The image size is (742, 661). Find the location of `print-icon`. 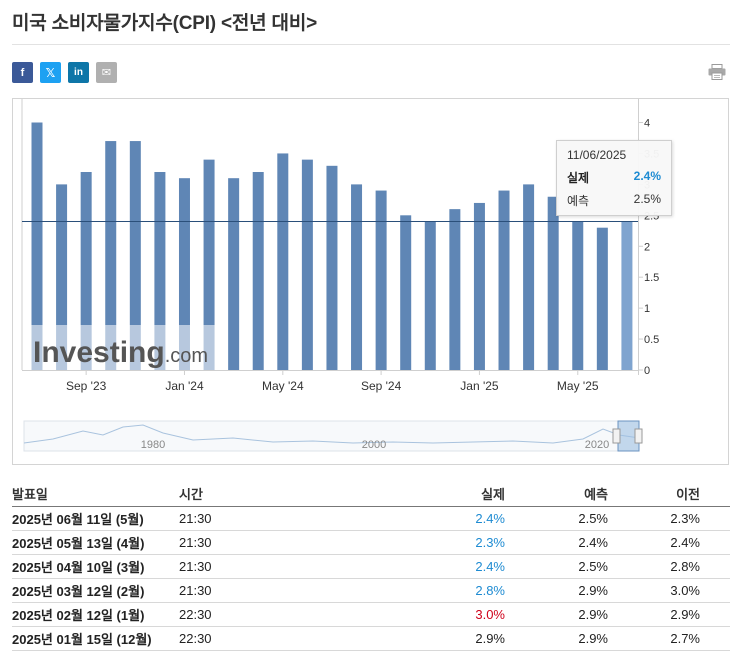

print-icon is located at coordinates (717, 72).